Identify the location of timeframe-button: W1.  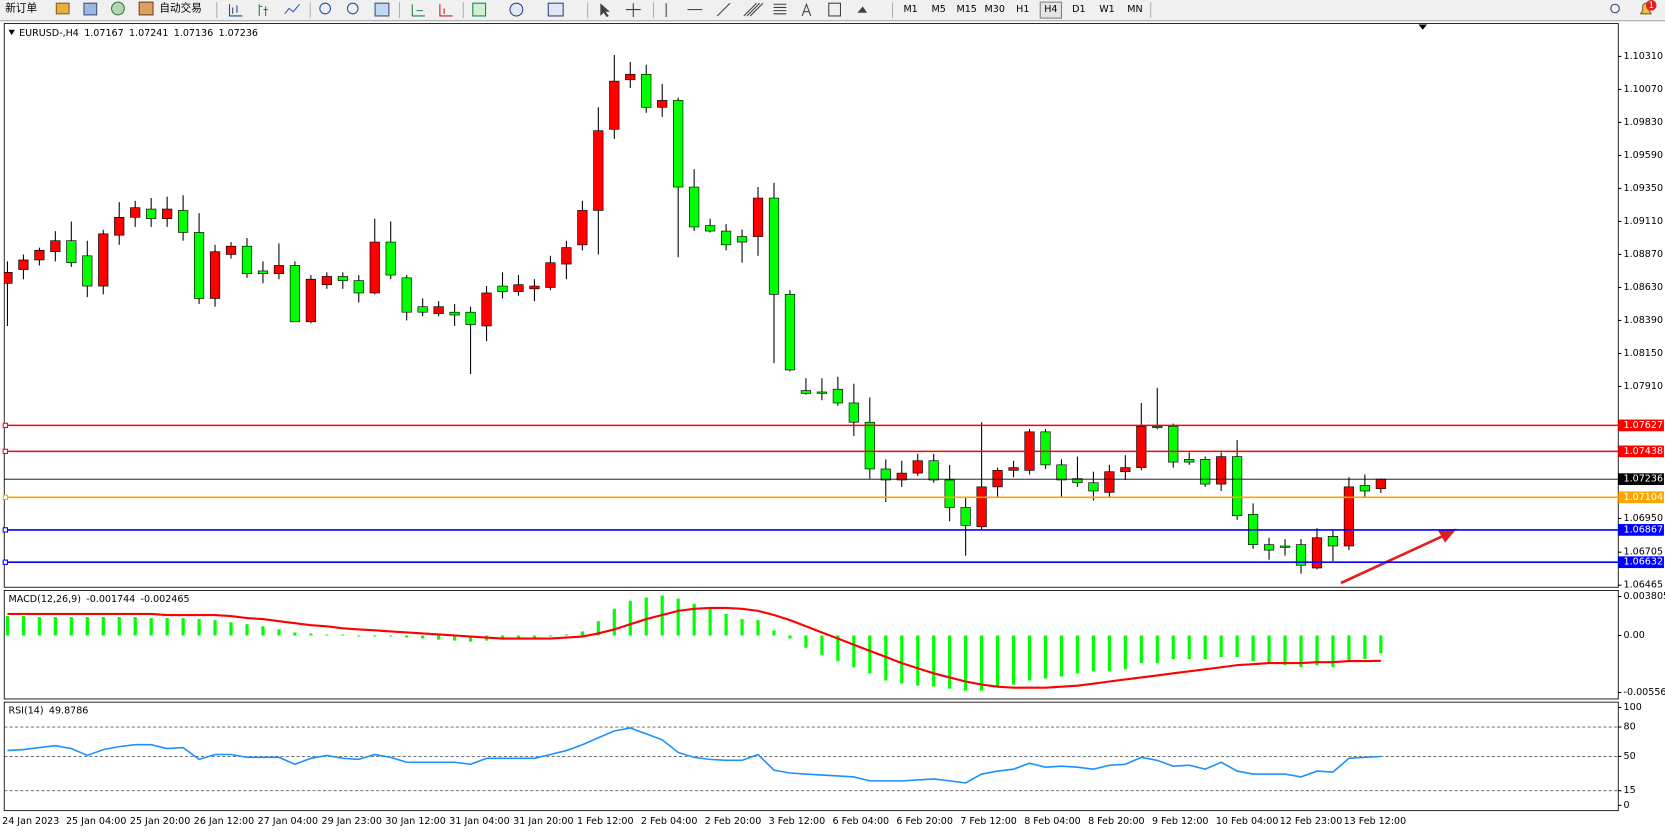
(1107, 9).